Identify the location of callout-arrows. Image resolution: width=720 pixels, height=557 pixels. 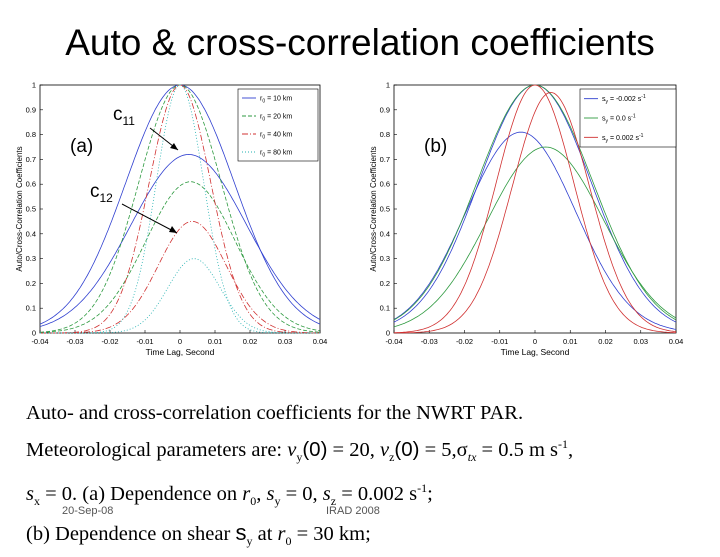
(150, 180).